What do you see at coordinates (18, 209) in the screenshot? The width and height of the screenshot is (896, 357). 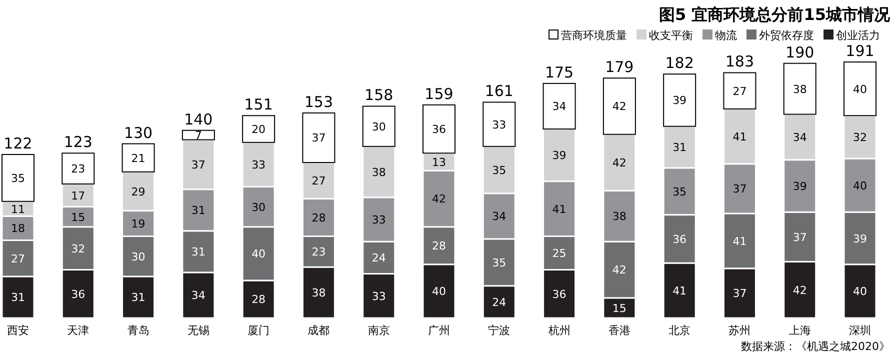 I see `data-label: 11` at bounding box center [18, 209].